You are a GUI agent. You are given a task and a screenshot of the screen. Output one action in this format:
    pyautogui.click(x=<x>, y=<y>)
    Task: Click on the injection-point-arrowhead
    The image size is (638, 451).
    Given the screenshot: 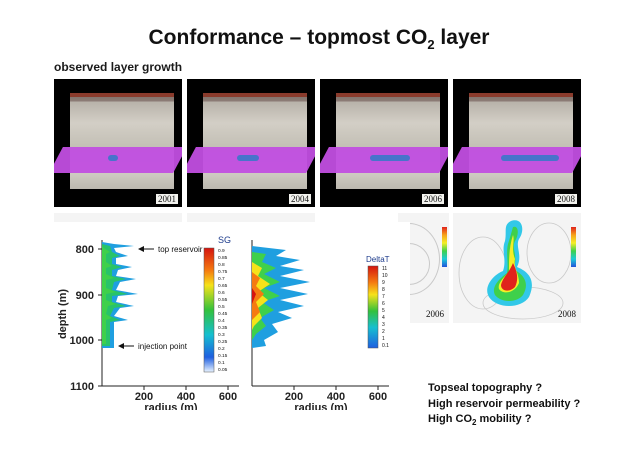 What is the action you would take?
    pyautogui.click(x=121, y=346)
    